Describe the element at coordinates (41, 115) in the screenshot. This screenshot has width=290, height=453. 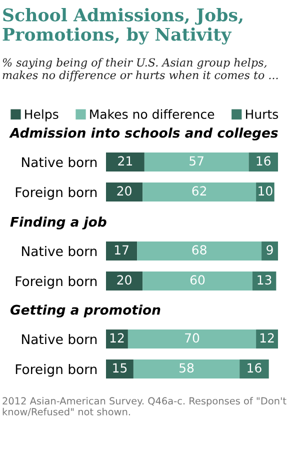
I see `legend-label: Helps` at that location.